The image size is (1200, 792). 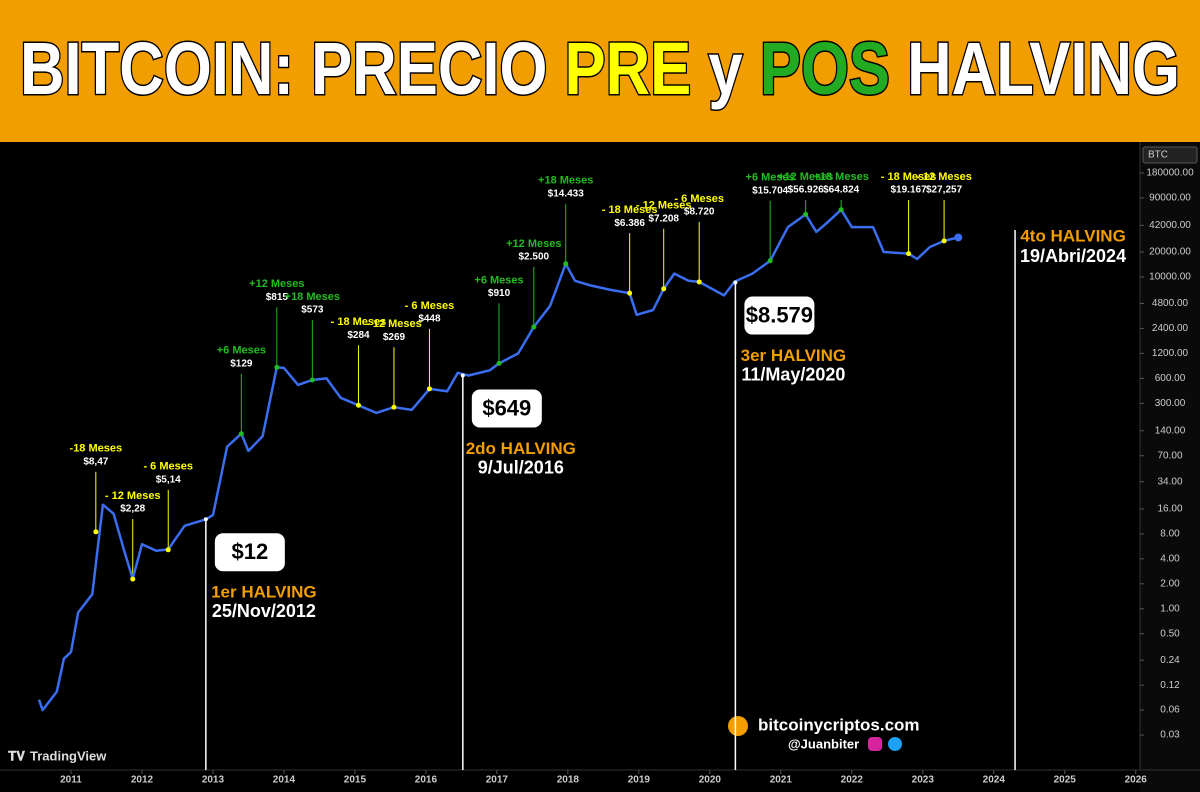 I want to click on annotation-price: $129, so click(x=241, y=363).